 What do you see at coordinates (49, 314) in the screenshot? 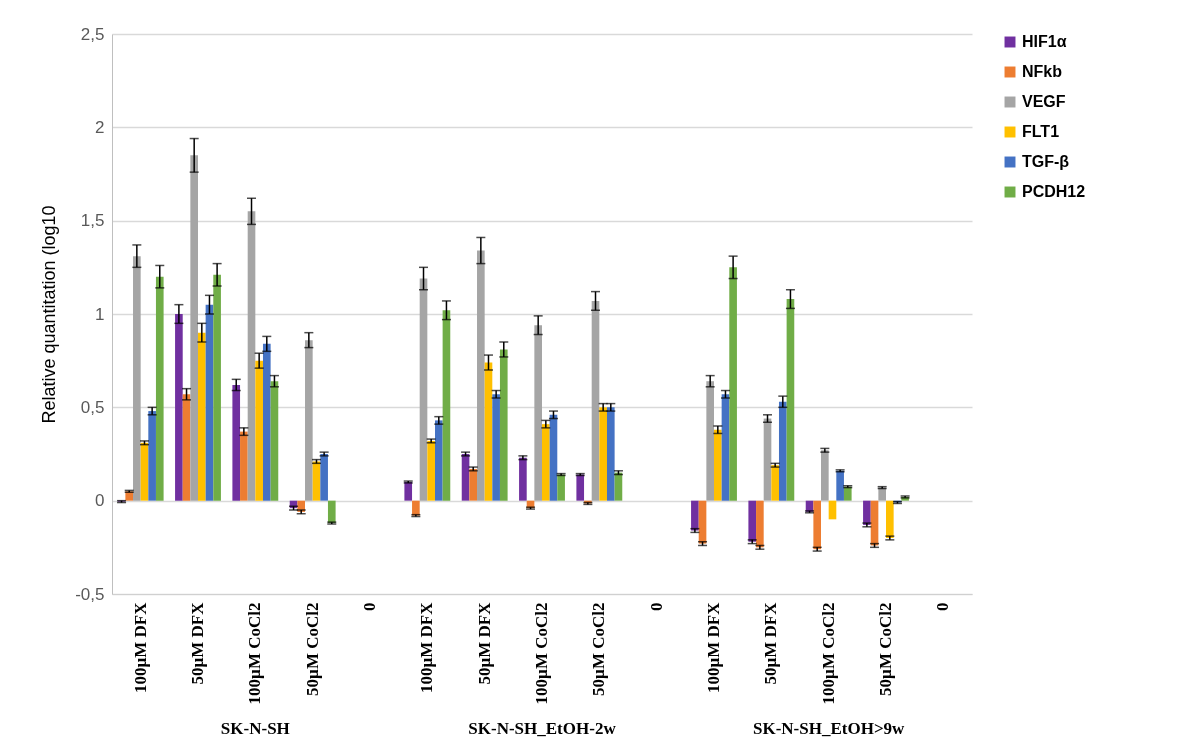
I see `y-axis-title: Relative quantitation (log10` at bounding box center [49, 314].